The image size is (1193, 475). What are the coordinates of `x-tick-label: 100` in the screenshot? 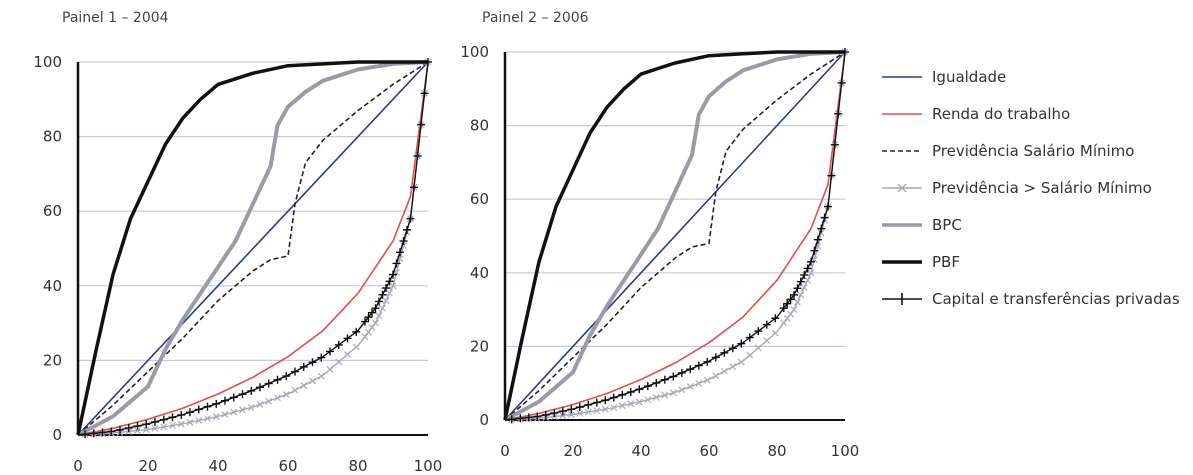 It's located at (845, 451).